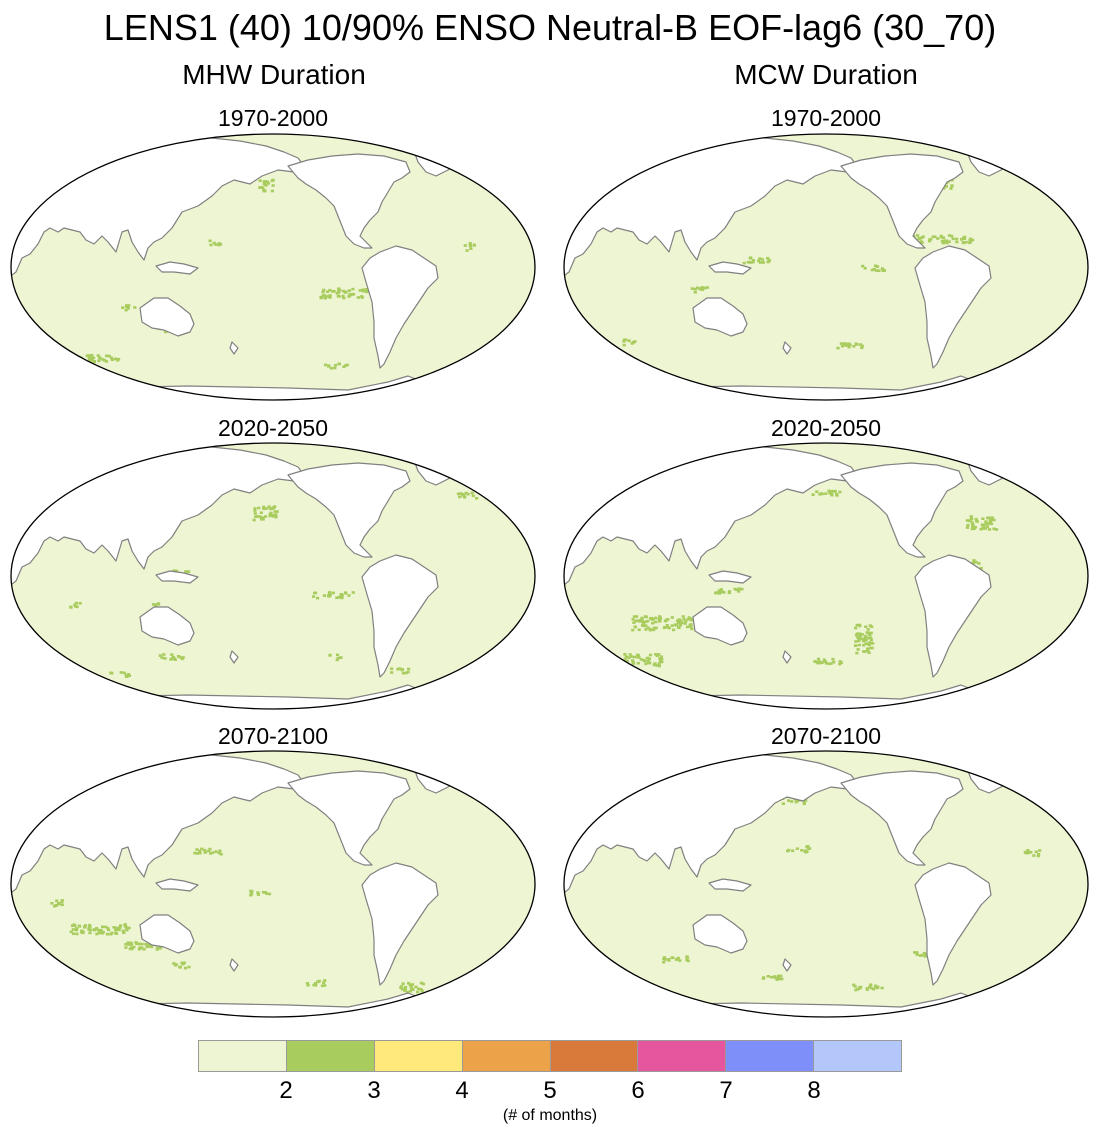  What do you see at coordinates (273, 118) in the screenshot?
I see `panel-title-mhw-1970: 1970-2000` at bounding box center [273, 118].